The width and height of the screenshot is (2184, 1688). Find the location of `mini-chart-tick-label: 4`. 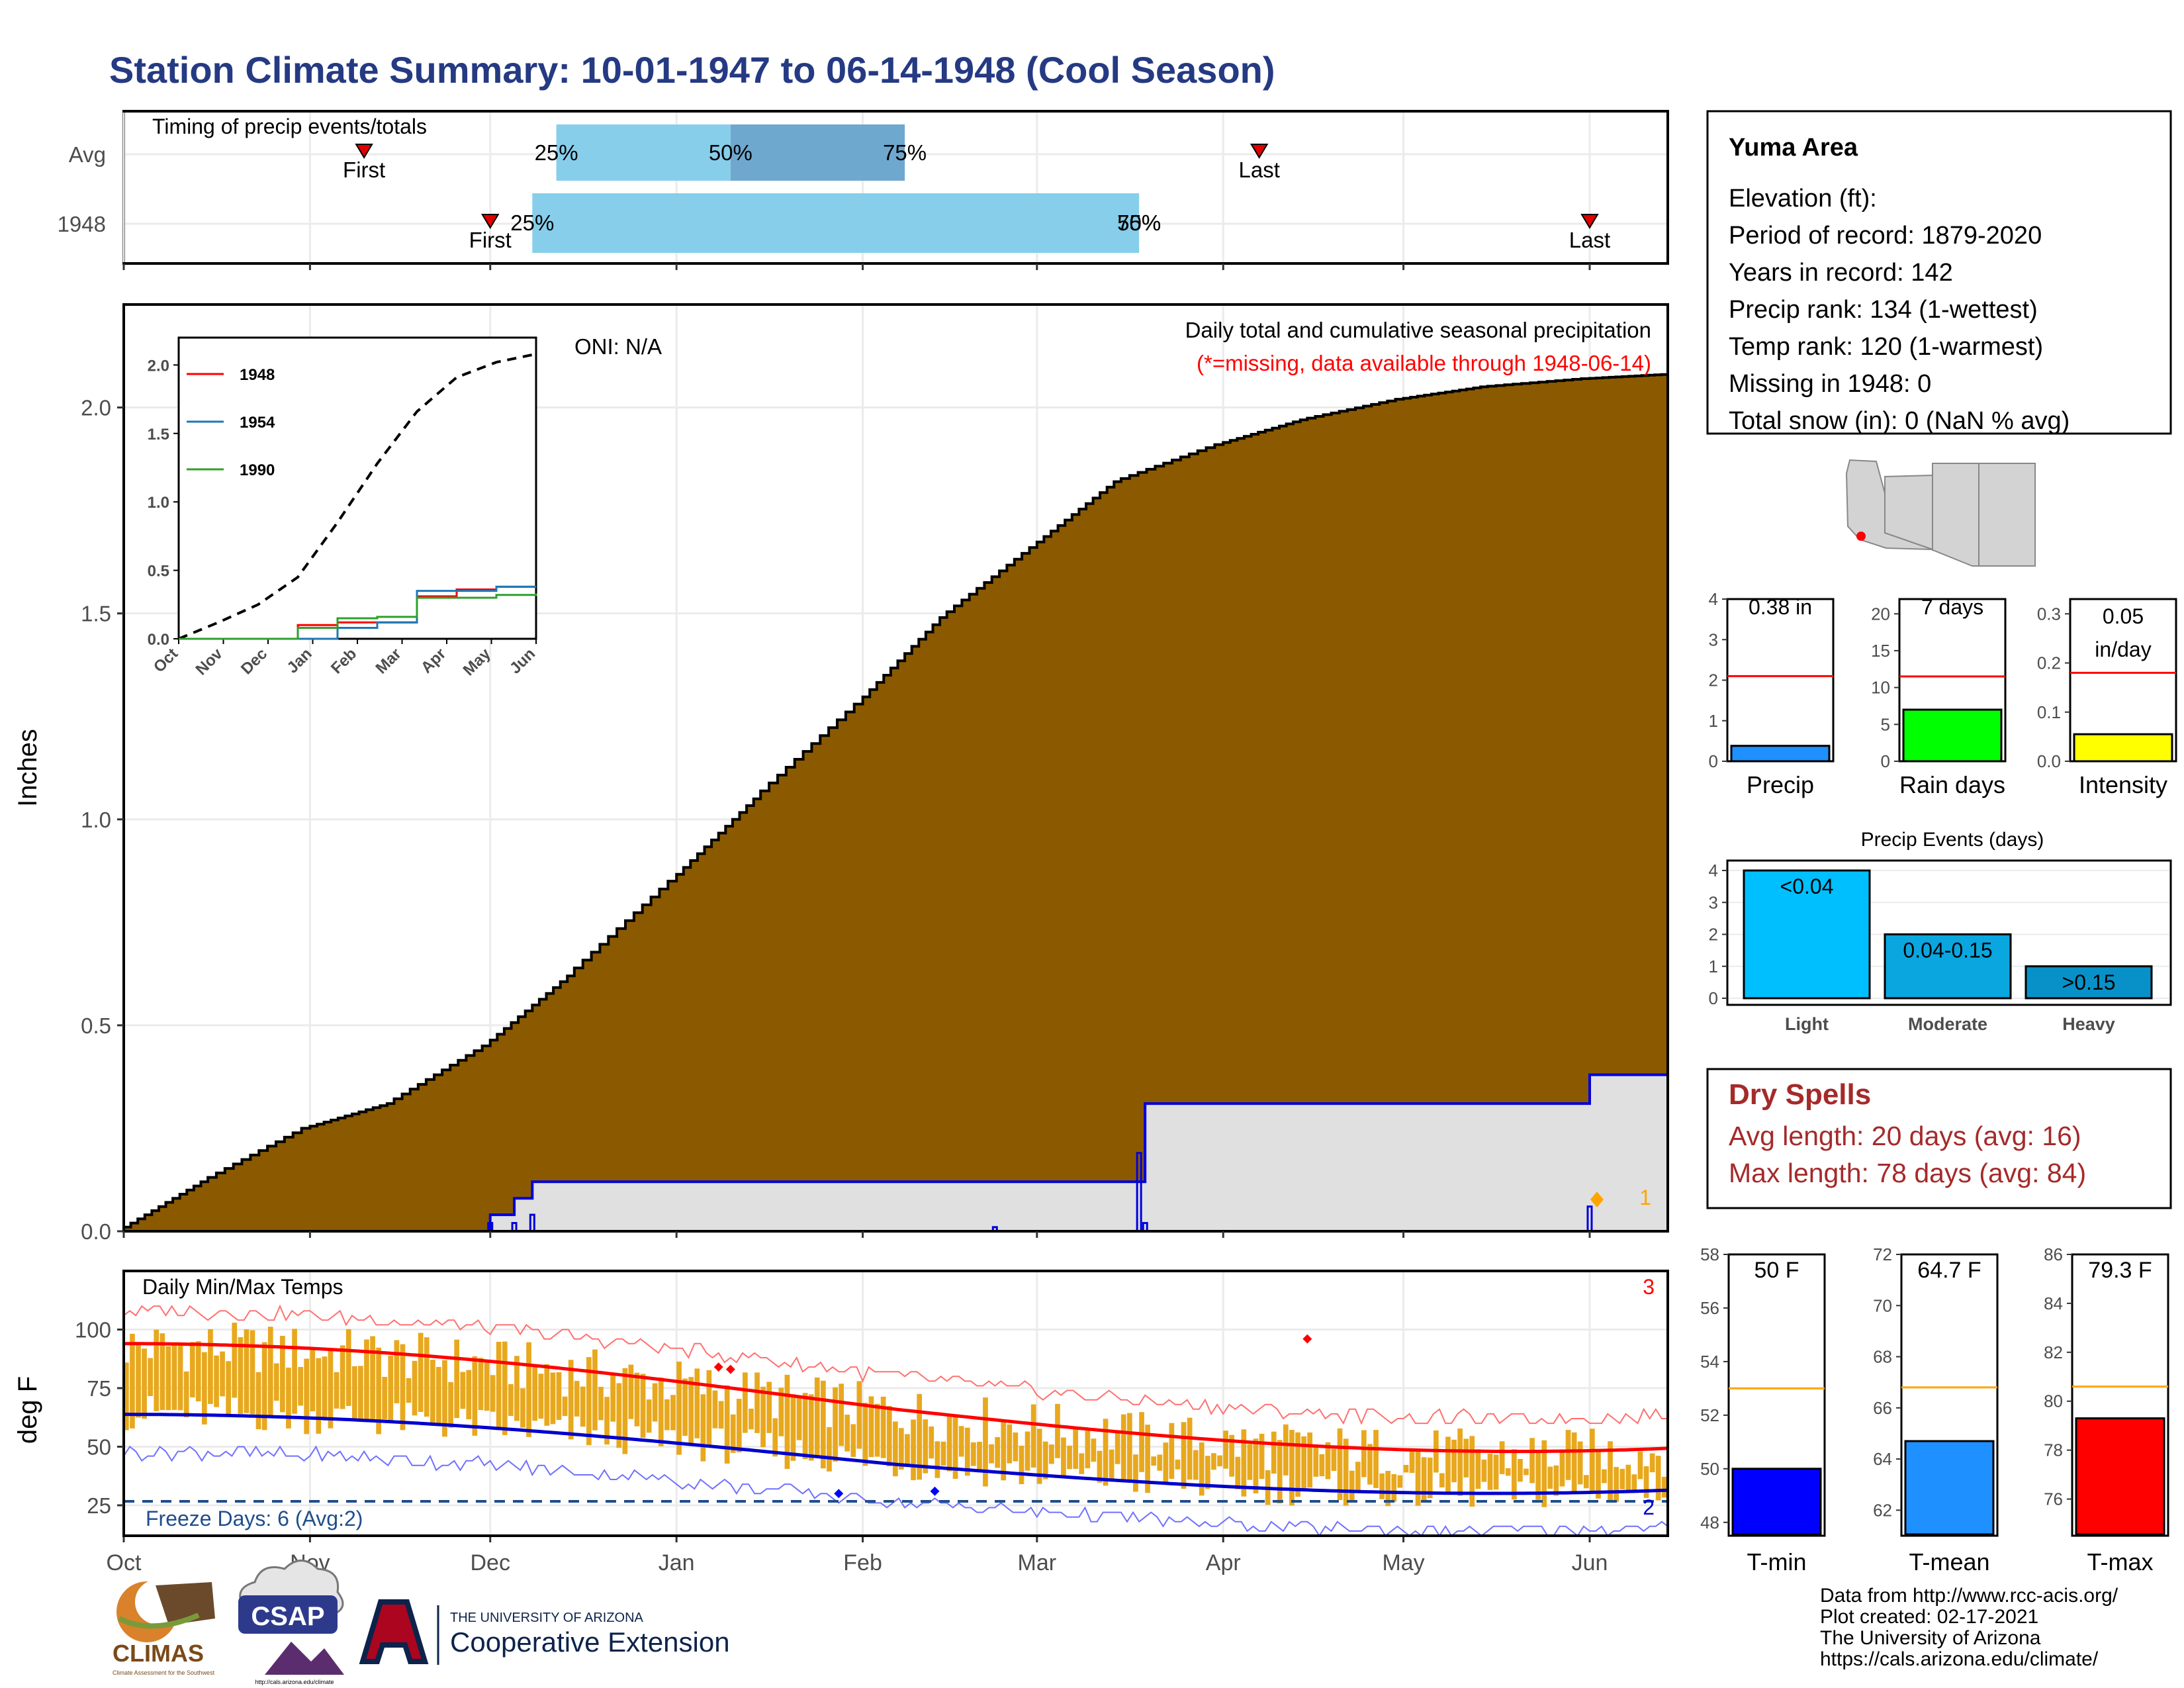

mini-chart-tick-label: 4 is located at coordinates (1713, 599).